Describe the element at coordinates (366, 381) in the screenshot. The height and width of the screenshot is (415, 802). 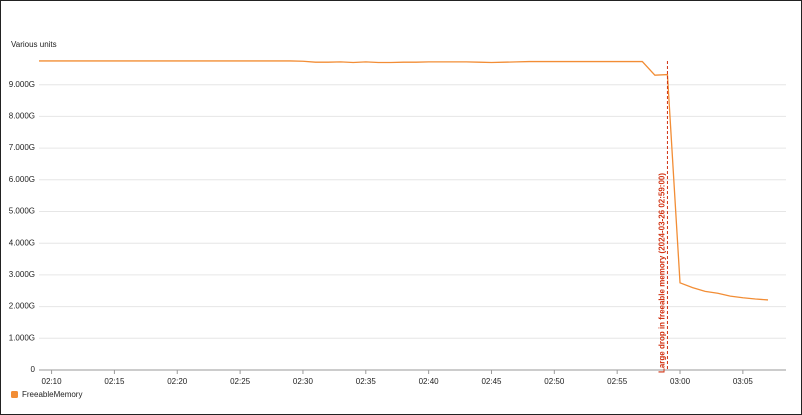
I see `x-tick-label: 02:35` at that location.